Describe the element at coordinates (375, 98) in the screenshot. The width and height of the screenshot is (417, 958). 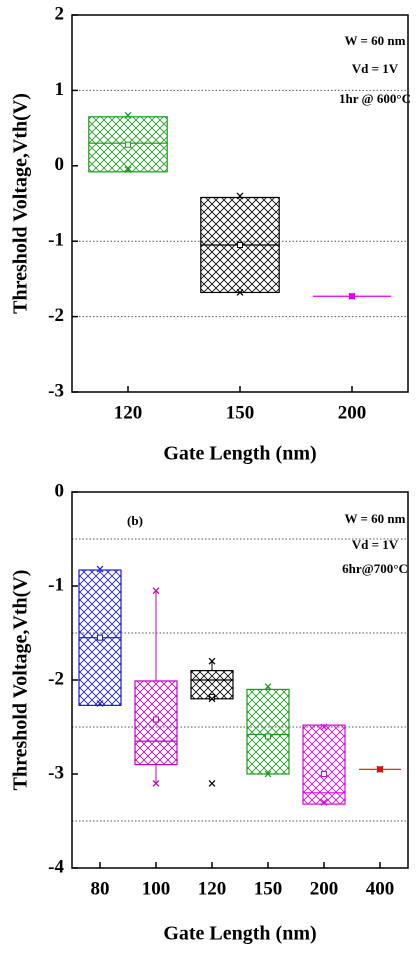
I see `annotation: 1hr @ 600°C` at that location.